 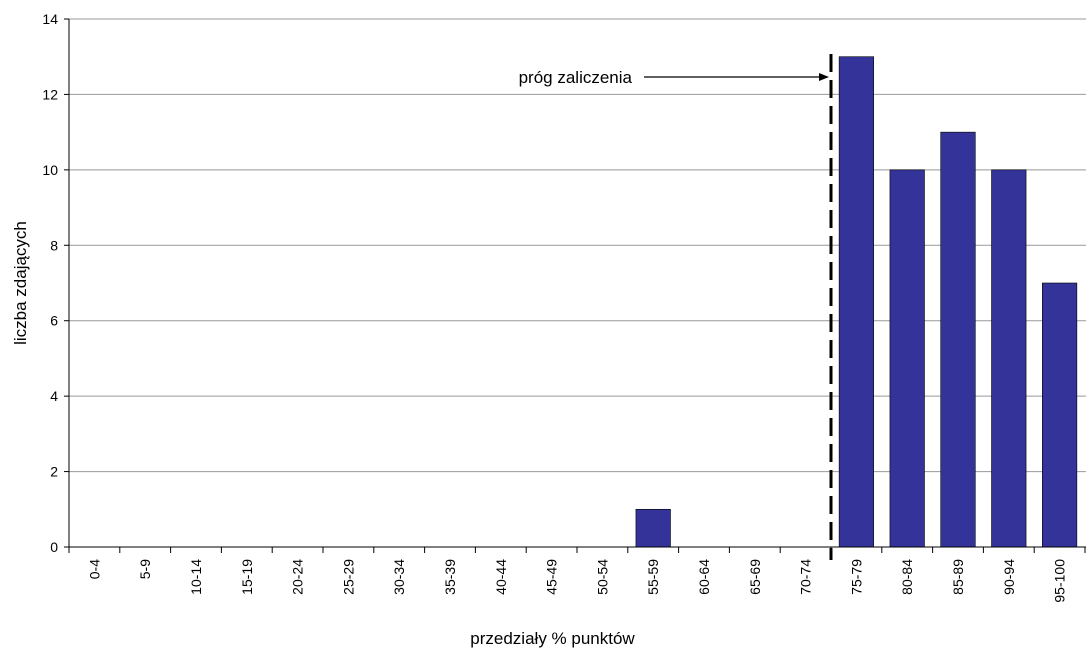 I want to click on x-tick-label: 10-14, so click(x=196, y=577).